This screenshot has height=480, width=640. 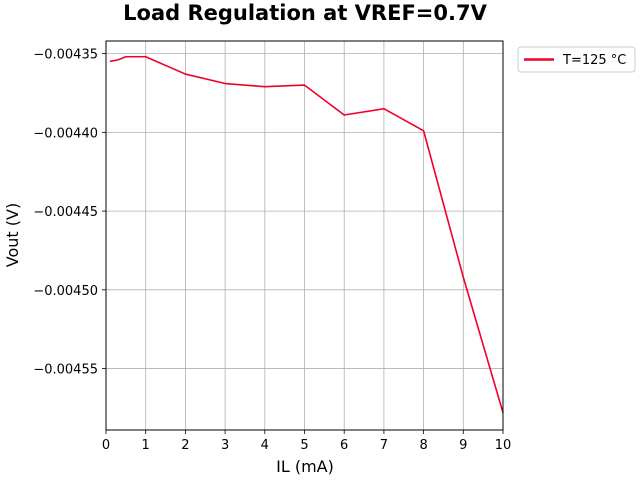 What do you see at coordinates (65, 291) in the screenshot?
I see `y-tick-label: −0.00450` at bounding box center [65, 291].